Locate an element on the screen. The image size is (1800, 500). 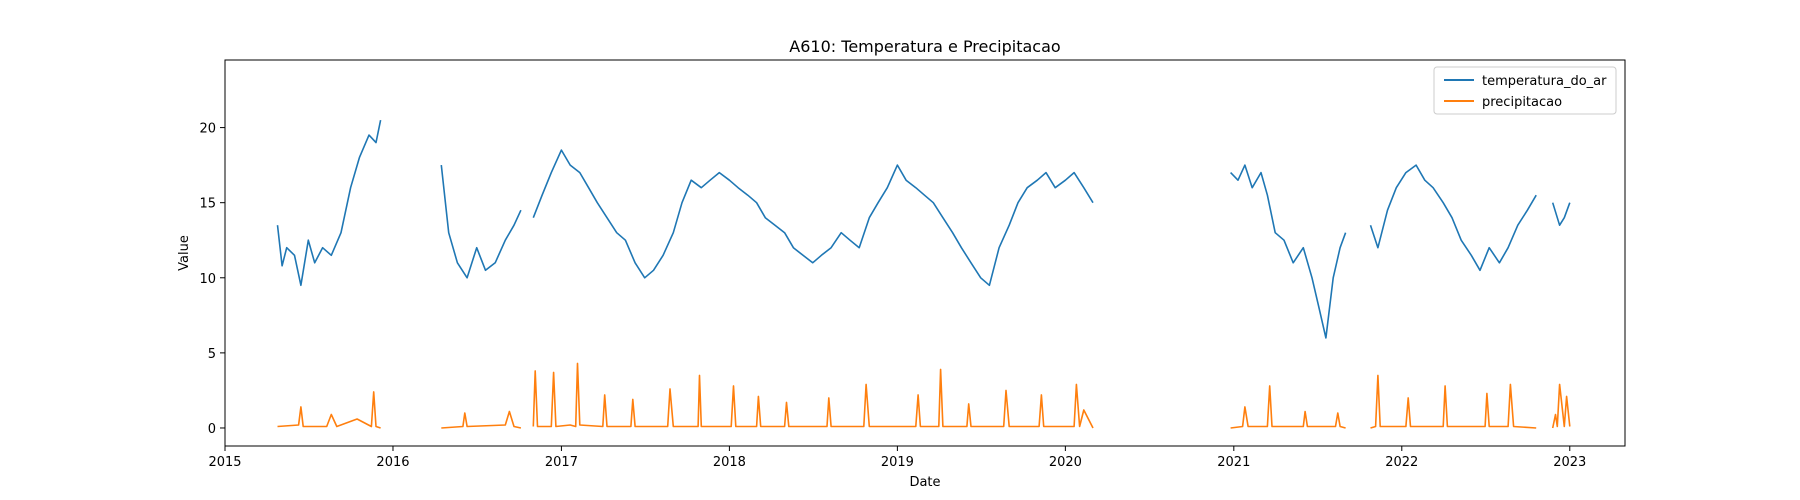
x-tick-label: 2017 is located at coordinates (561, 462).